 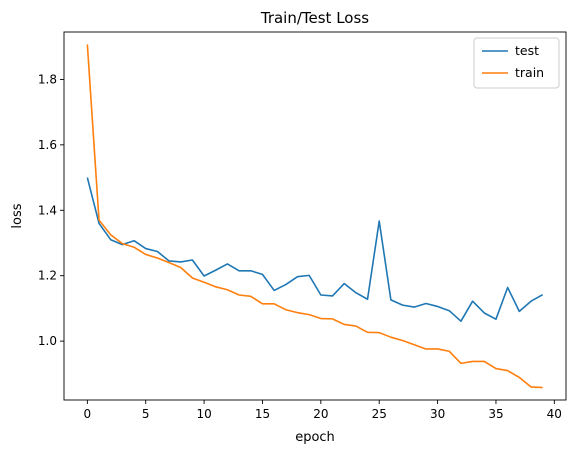 I want to click on y-tick-label: 1.0, so click(x=47, y=341).